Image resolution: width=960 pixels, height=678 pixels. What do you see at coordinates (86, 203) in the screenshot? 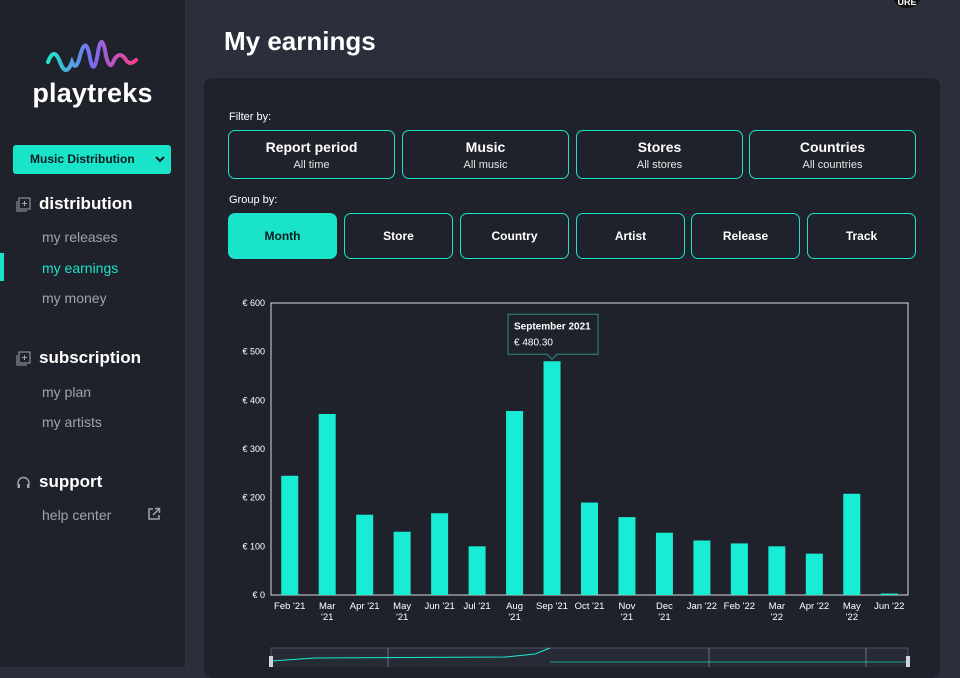
I see `section-title: distribution` at bounding box center [86, 203].